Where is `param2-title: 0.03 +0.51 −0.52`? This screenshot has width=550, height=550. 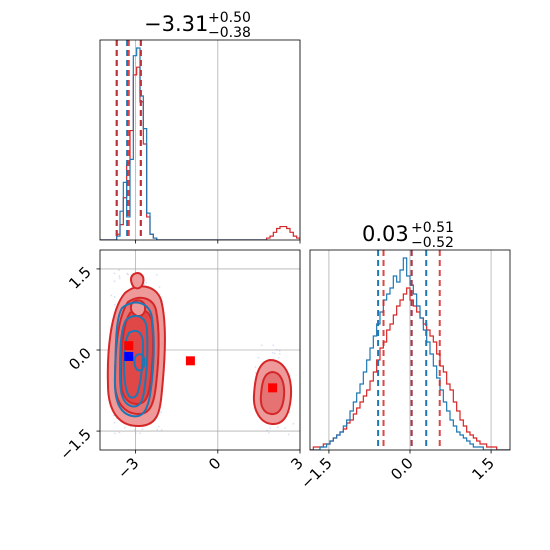 param2-title: 0.03 +0.51 −0.52 is located at coordinates (408, 235).